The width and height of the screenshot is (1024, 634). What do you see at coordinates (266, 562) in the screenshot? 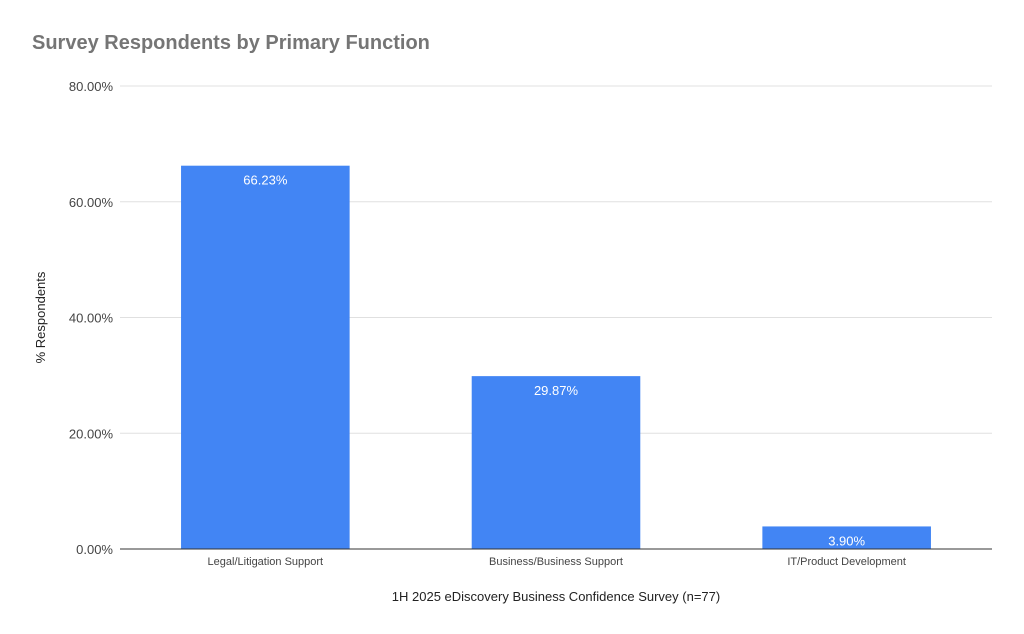
I see `x-category-label: Legal/Litigation Support` at bounding box center [266, 562].